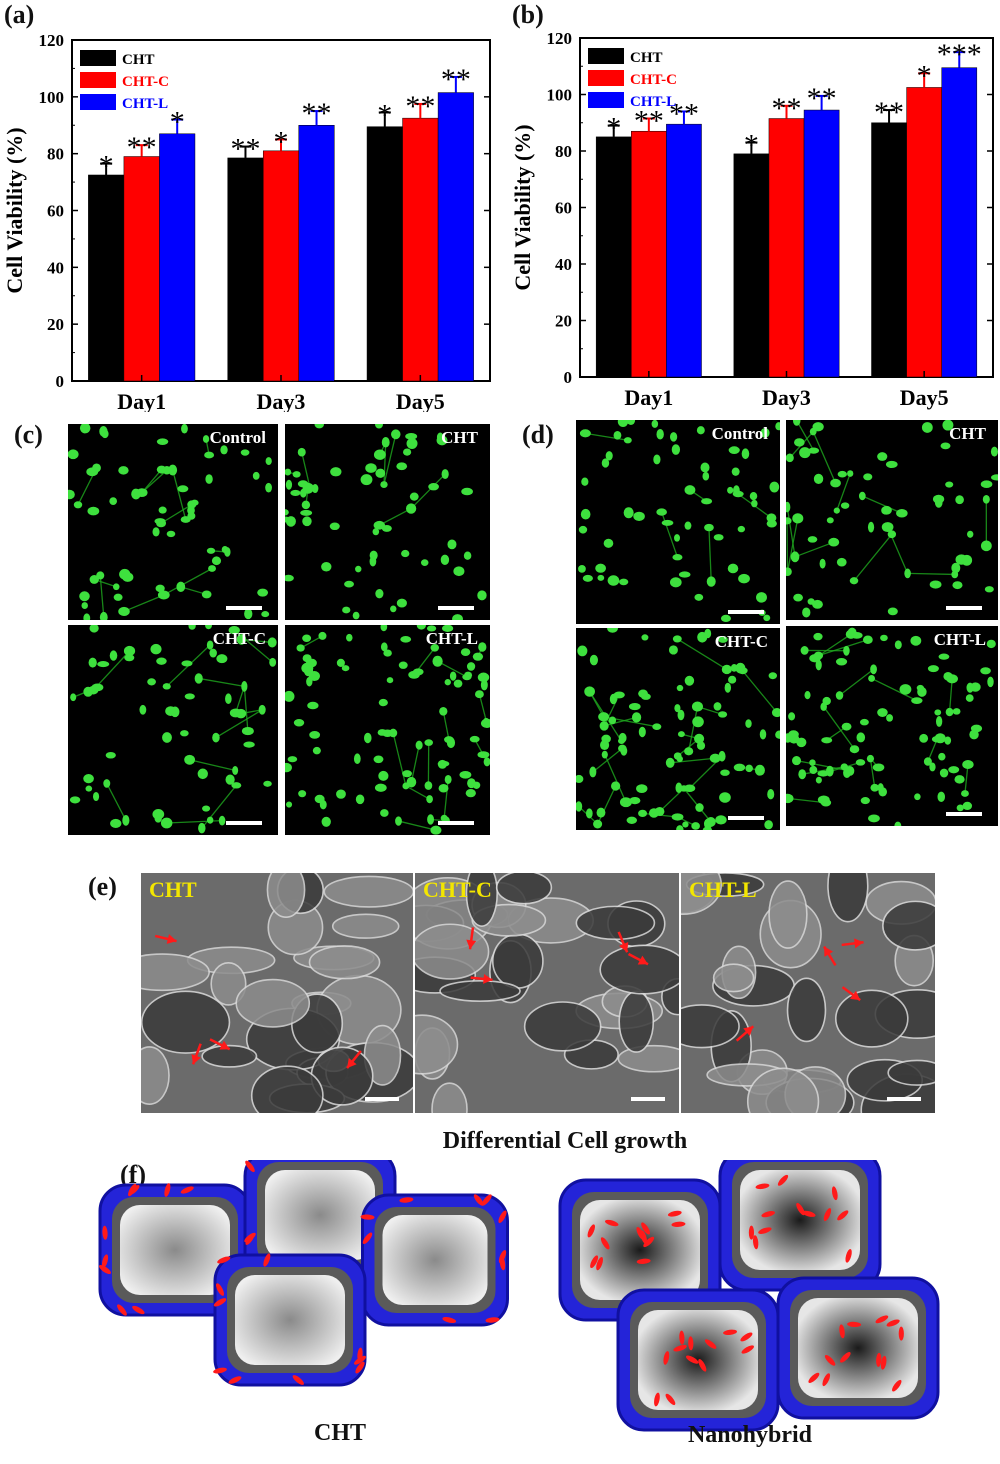  I want to click on image-label: CHT, so click(459, 437).